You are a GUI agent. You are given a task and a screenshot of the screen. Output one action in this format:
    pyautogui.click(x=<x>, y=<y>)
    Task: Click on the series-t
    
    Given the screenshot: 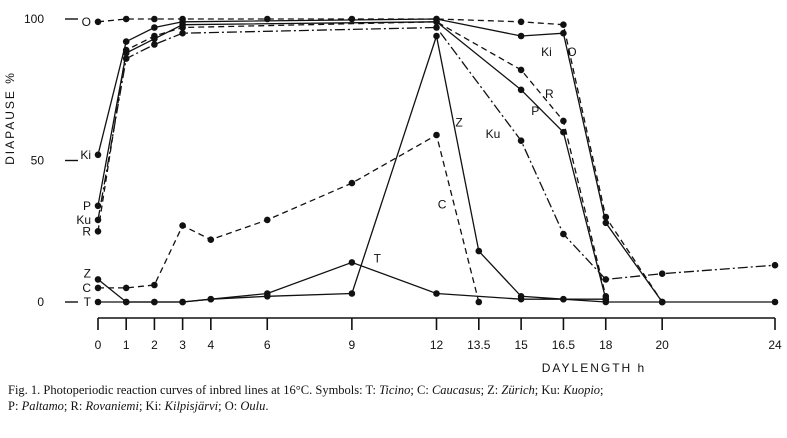 What is the action you would take?
    pyautogui.click(x=436, y=282)
    